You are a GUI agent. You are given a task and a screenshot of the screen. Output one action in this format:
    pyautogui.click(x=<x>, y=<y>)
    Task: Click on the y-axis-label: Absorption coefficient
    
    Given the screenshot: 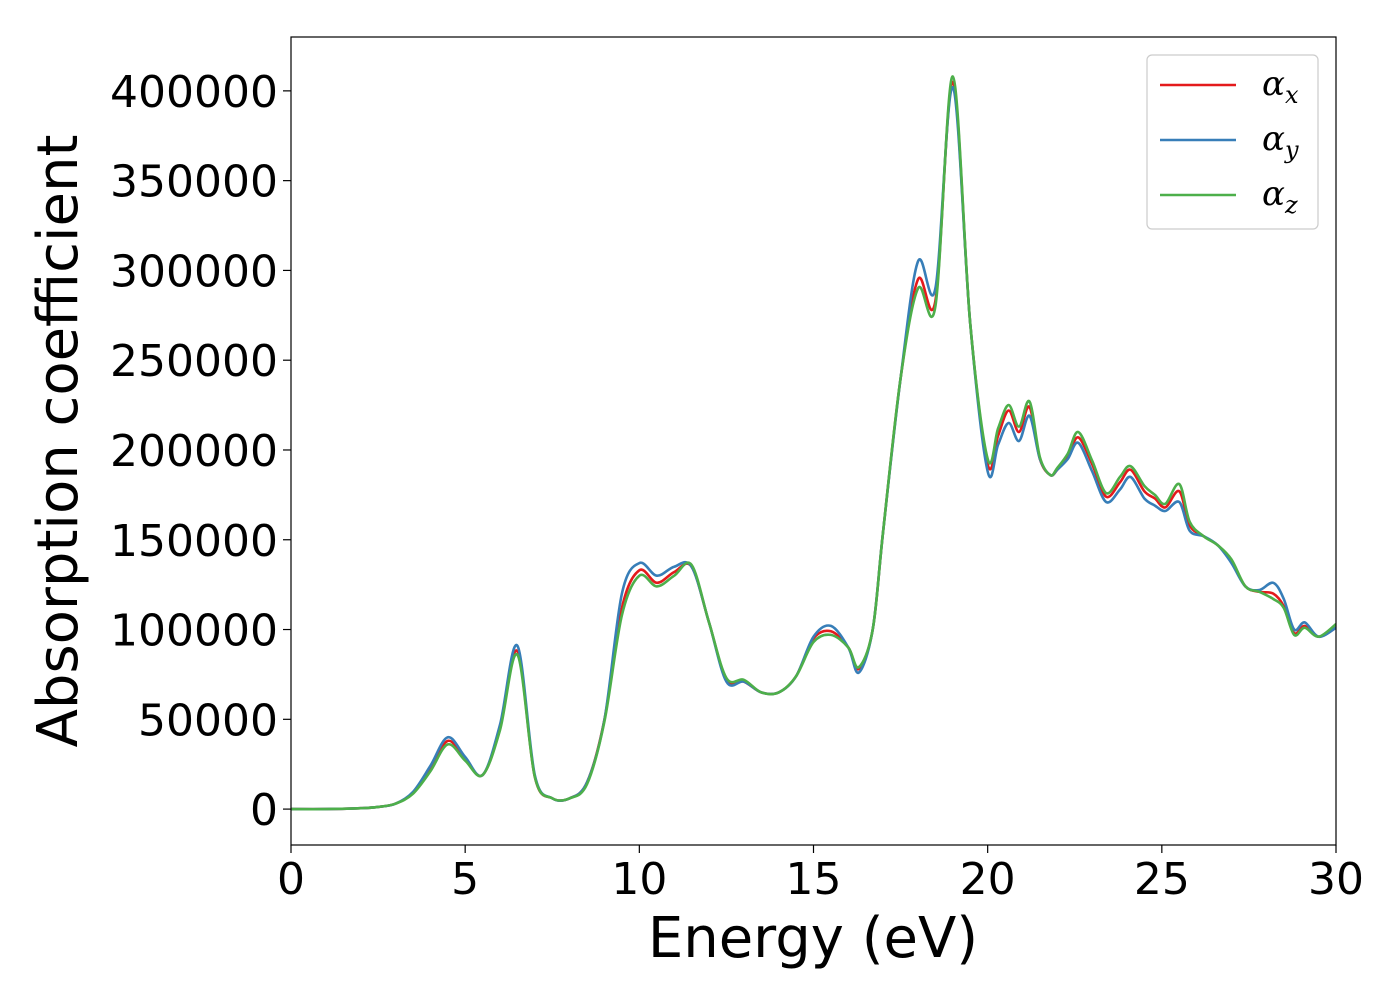 What is the action you would take?
    pyautogui.click(x=58, y=441)
    